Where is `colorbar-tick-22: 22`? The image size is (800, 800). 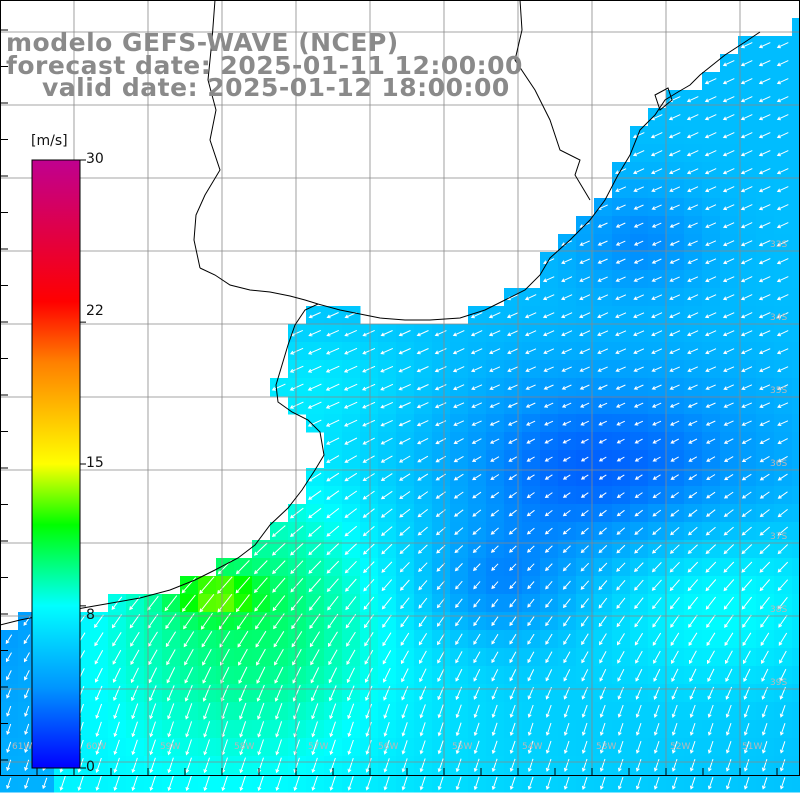
colorbar-tick-22: 22 is located at coordinates (95, 311).